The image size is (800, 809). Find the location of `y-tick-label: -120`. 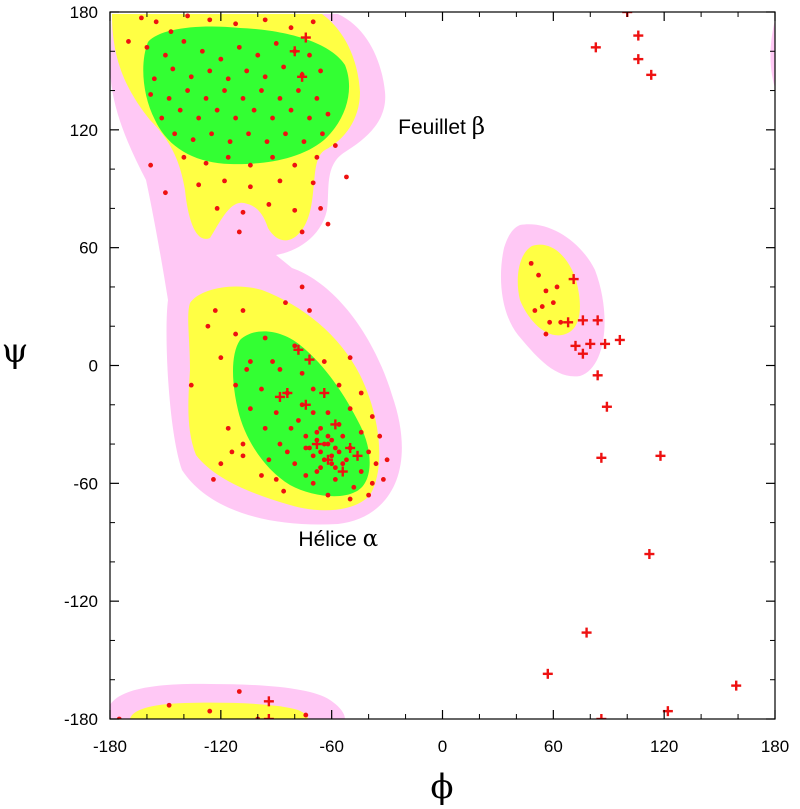

y-tick-label: -120 is located at coordinates (81, 601).